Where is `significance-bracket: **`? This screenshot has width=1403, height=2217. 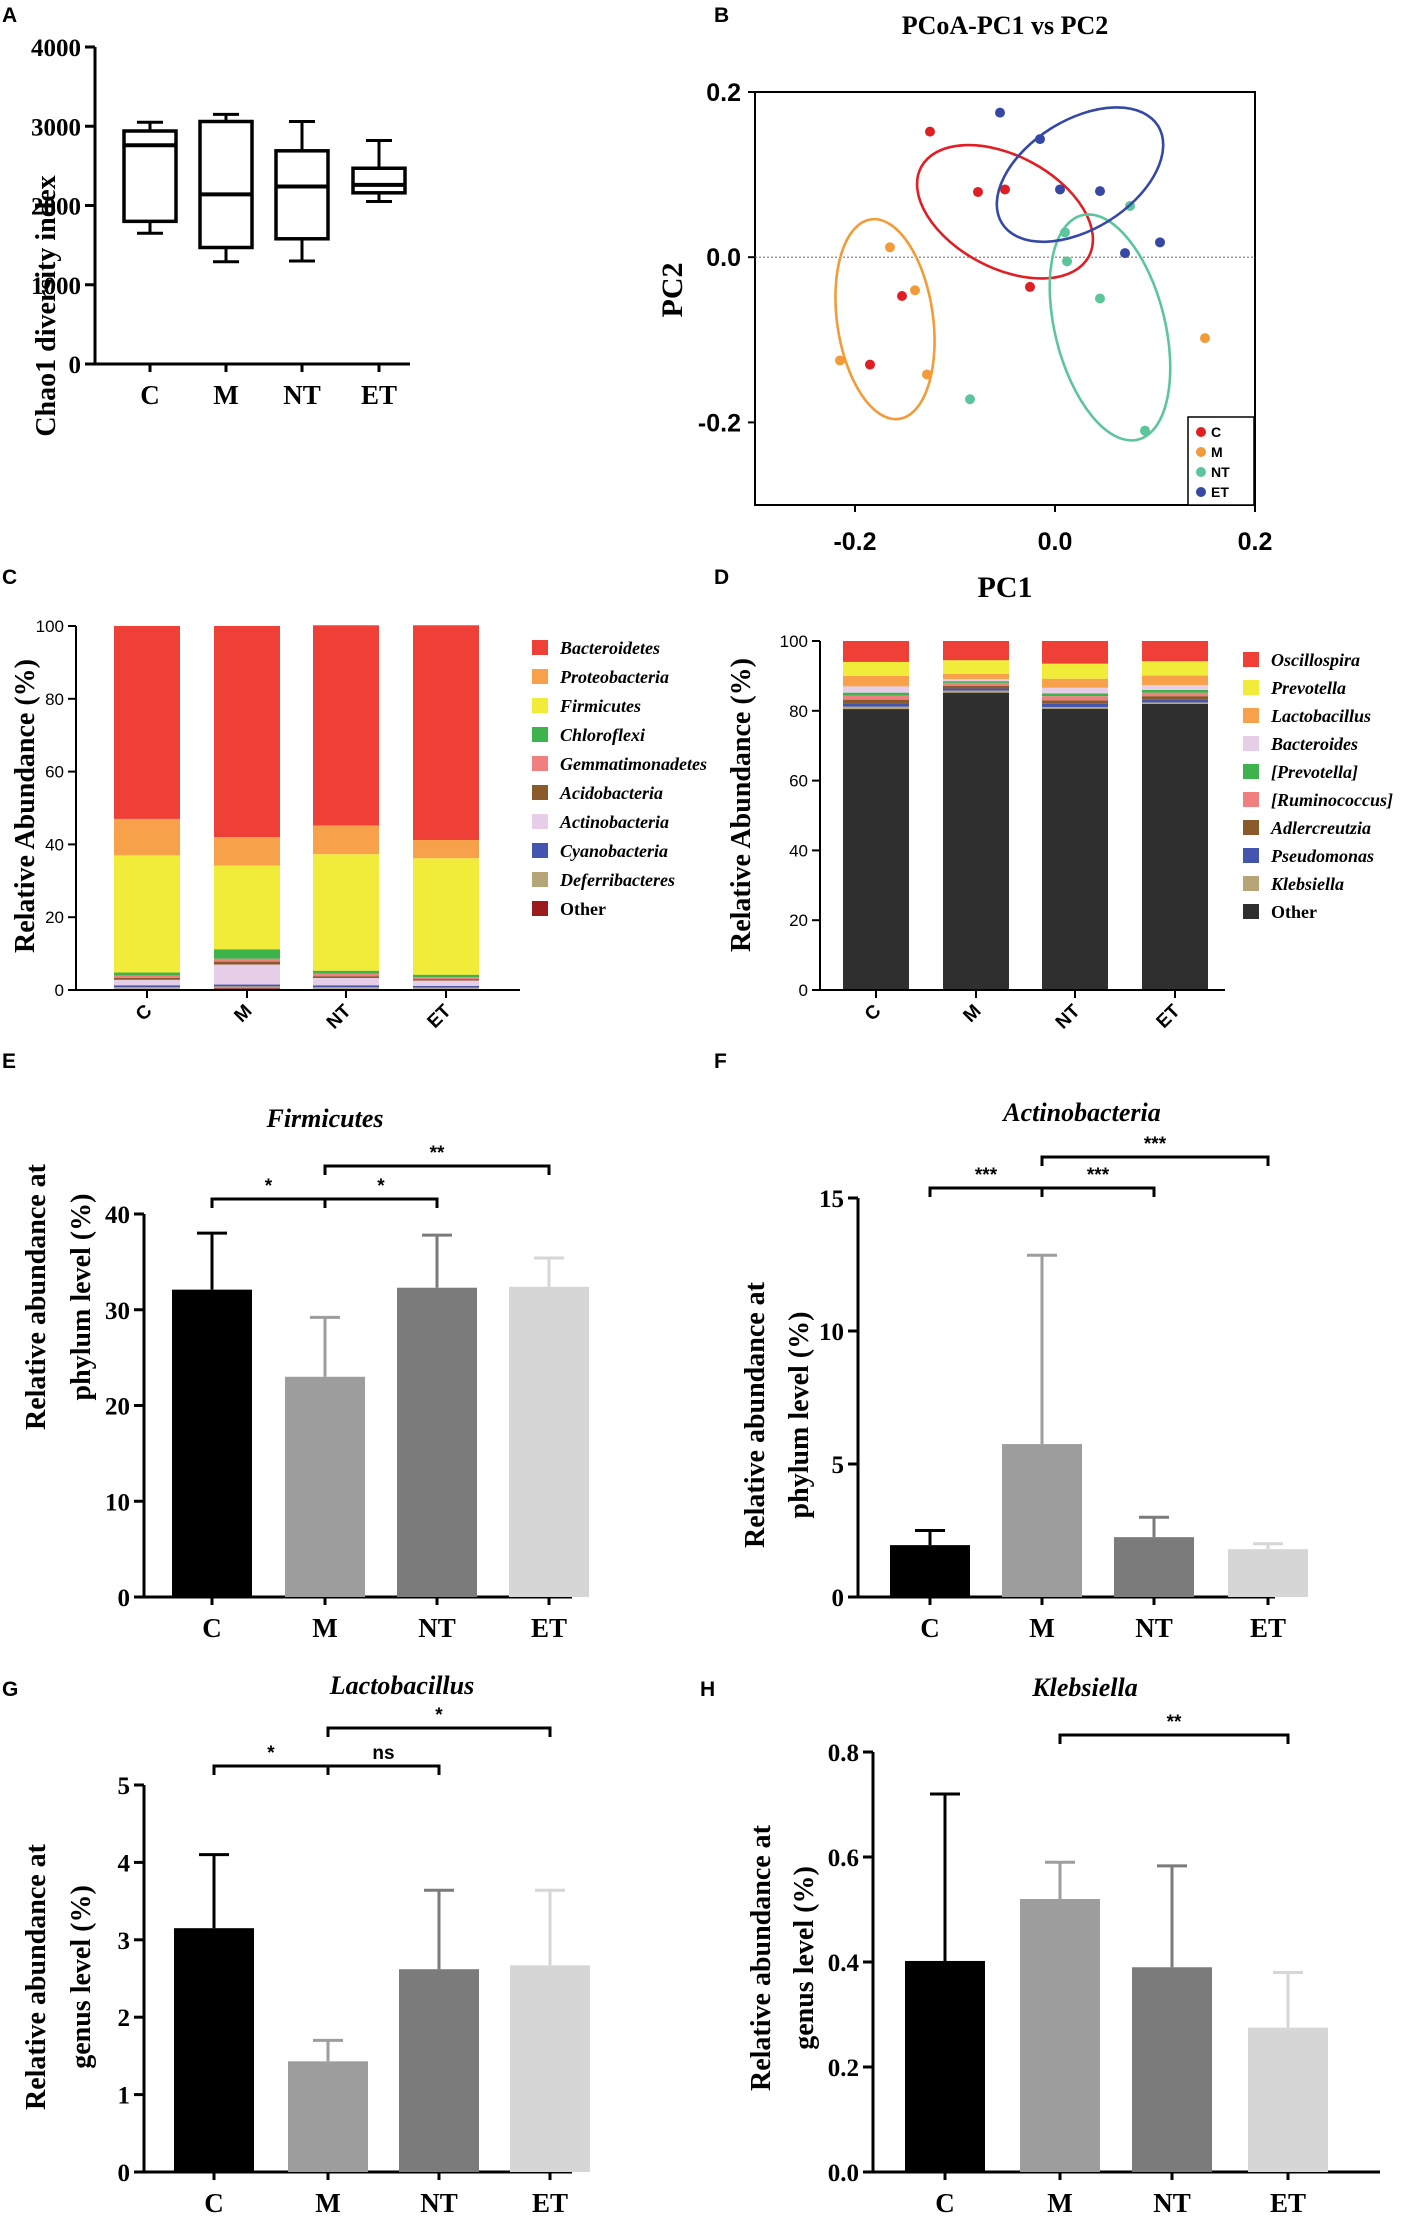 significance-bracket: ** is located at coordinates (1174, 1728).